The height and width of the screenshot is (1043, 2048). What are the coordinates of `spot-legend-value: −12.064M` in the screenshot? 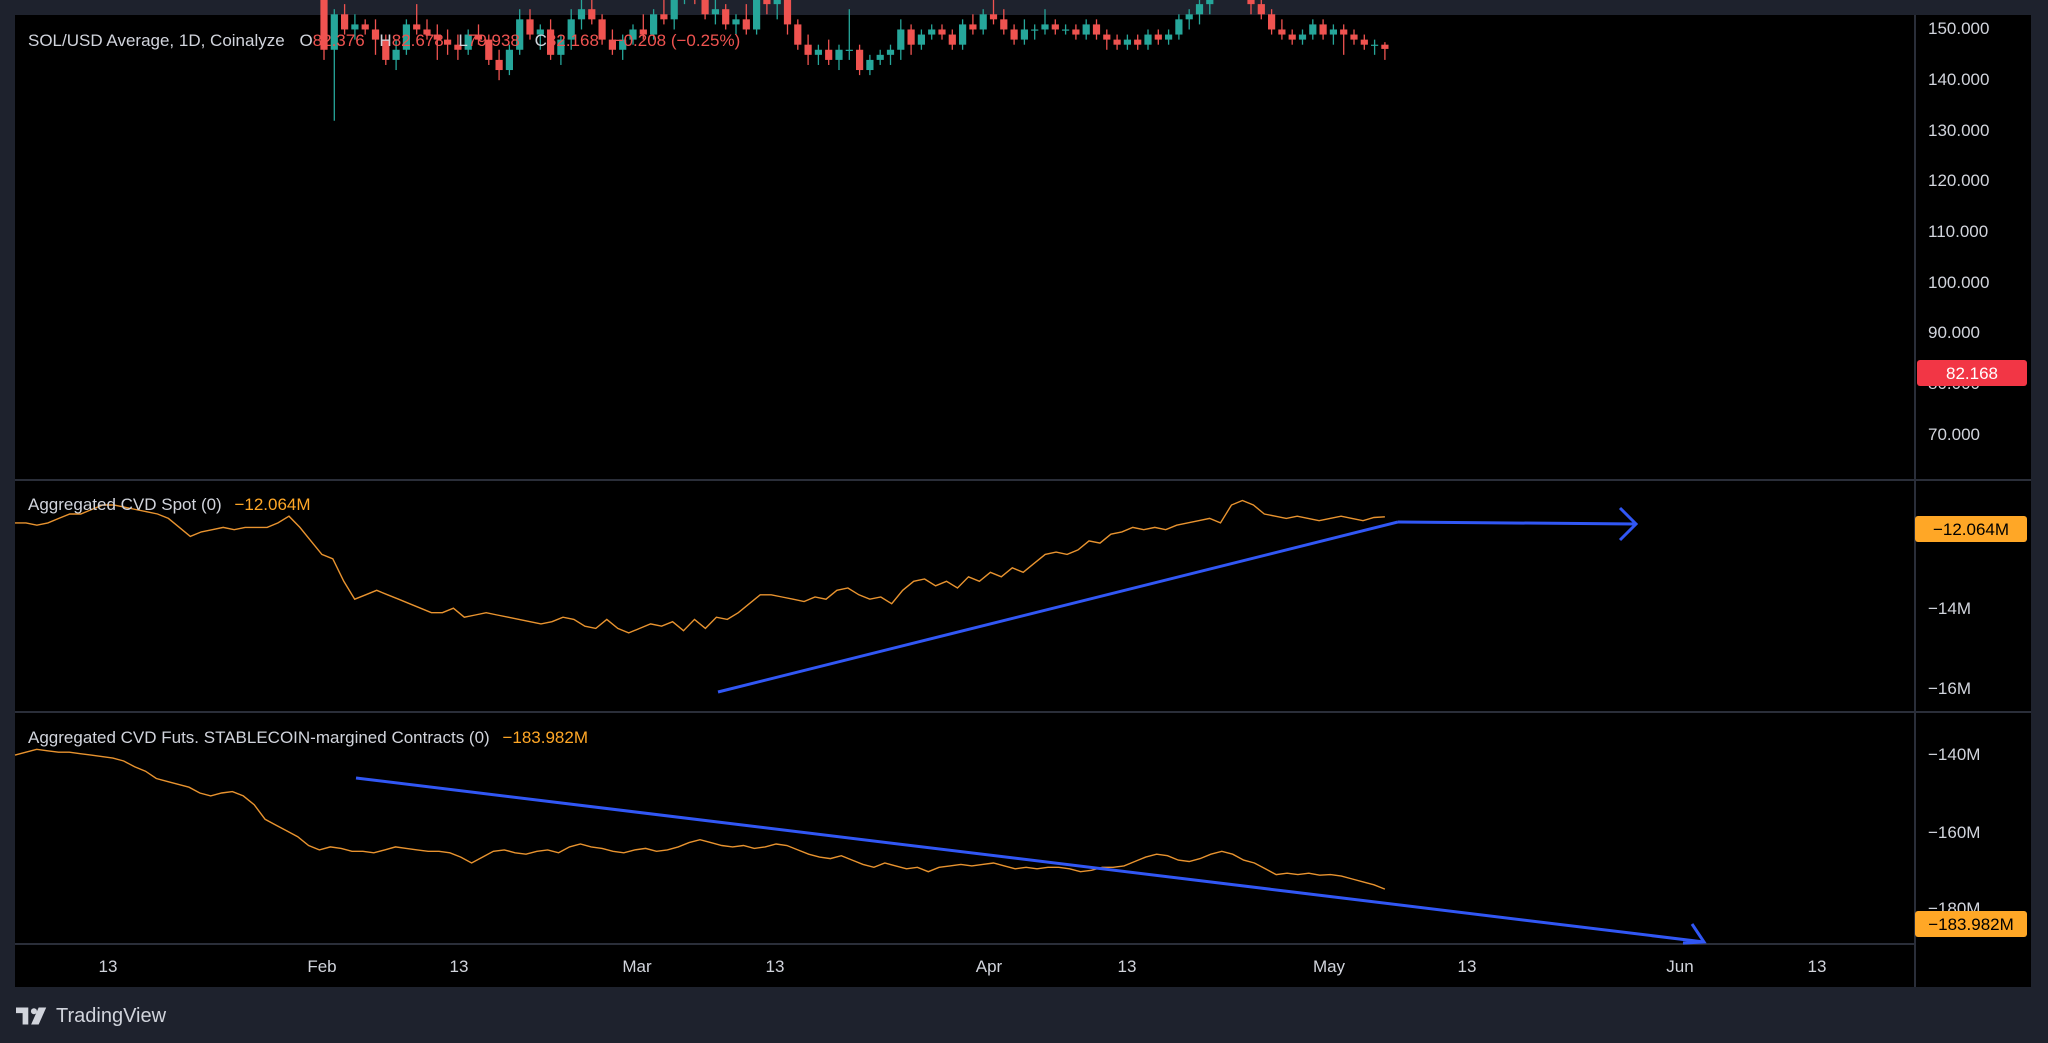 It's located at (272, 504).